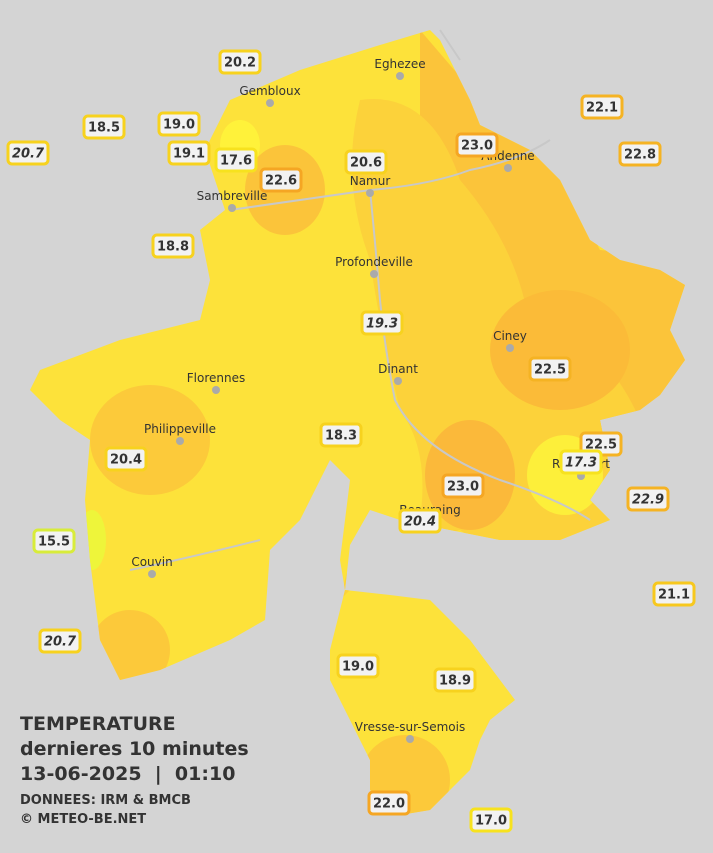 The width and height of the screenshot is (713, 853). I want to click on station: 19.3, so click(382, 323).